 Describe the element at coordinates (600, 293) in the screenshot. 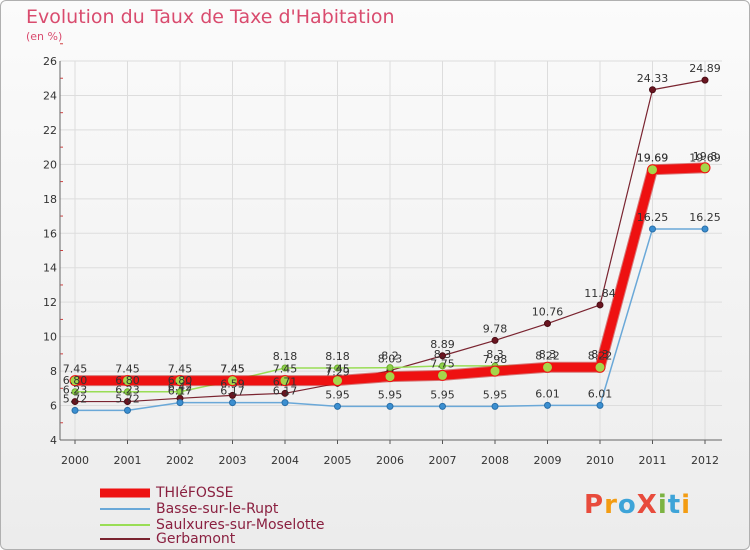

I see `data-label-gerbamont: 11.84` at that location.